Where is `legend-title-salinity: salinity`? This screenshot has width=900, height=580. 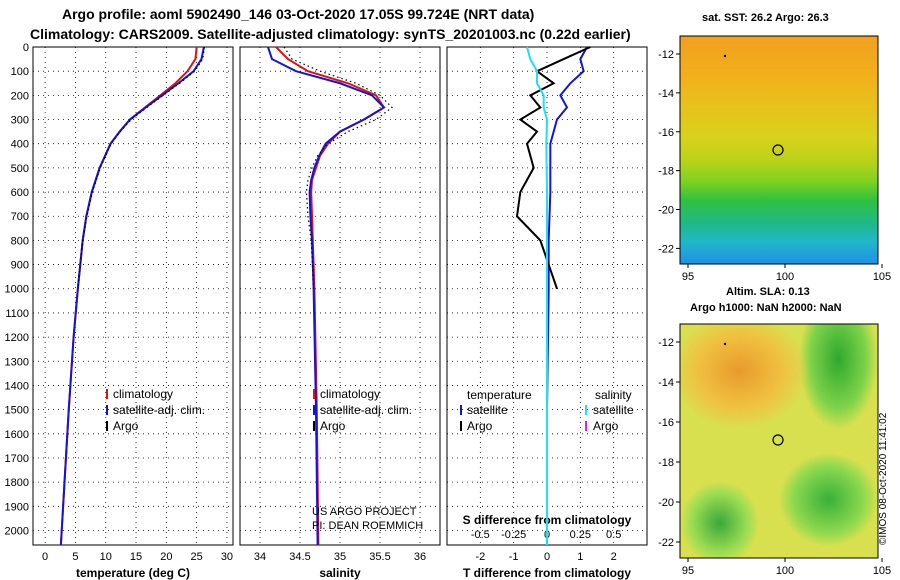
legend-title-salinity: salinity is located at coordinates (613, 395).